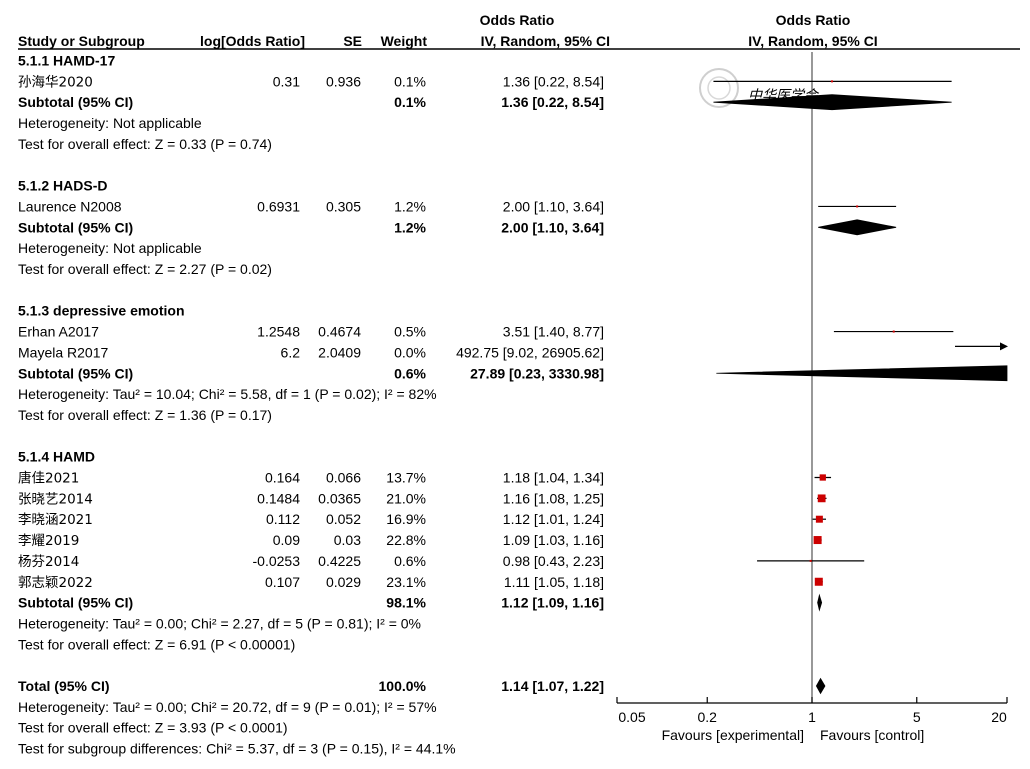 Image resolution: width=1030 pixels, height=769 pixels. Describe the element at coordinates (282, 582) in the screenshot. I see `logor-value: 0.107` at that location.